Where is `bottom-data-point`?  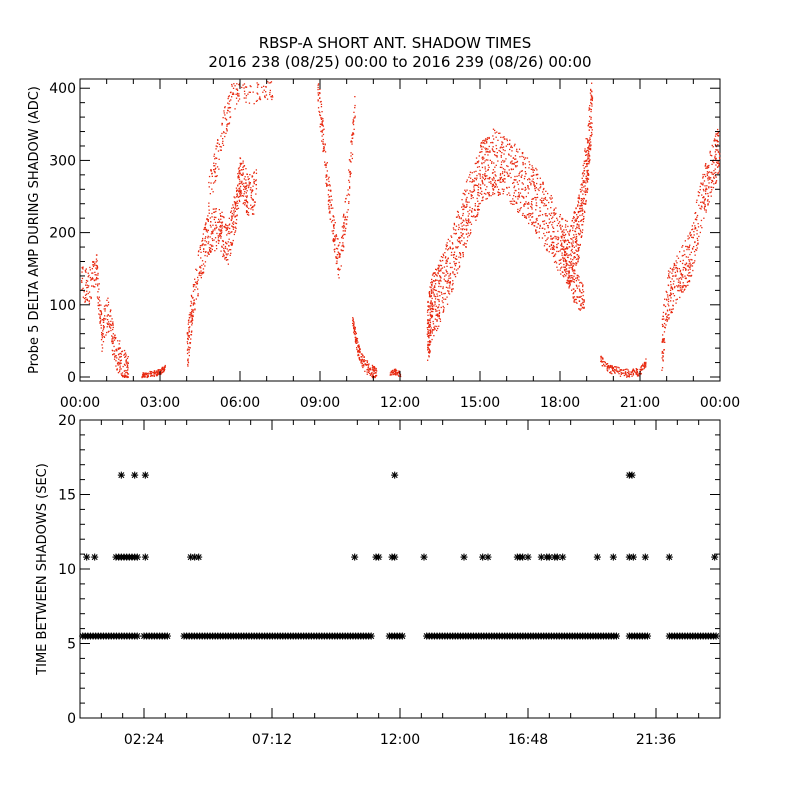 bottom-data-point is located at coordinates (632, 475).